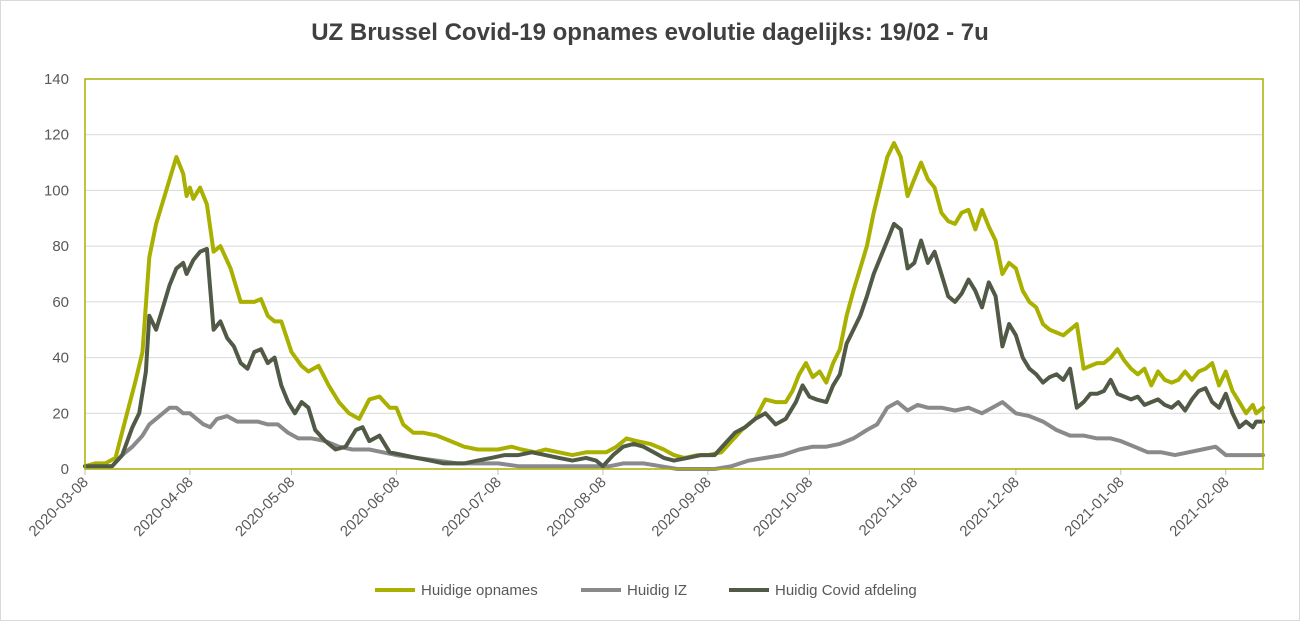 This screenshot has height=621, width=1300. What do you see at coordinates (1199, 507) in the screenshot?
I see `x-tick-label: 2021-02-08` at bounding box center [1199, 507].